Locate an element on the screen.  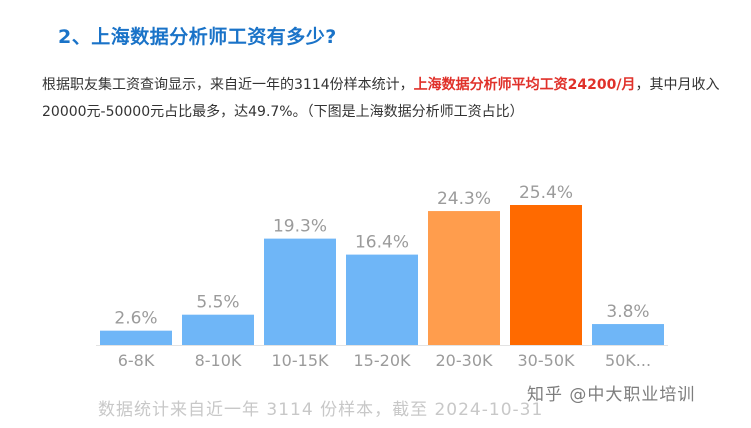
bar-6-8K is located at coordinates (136, 337).